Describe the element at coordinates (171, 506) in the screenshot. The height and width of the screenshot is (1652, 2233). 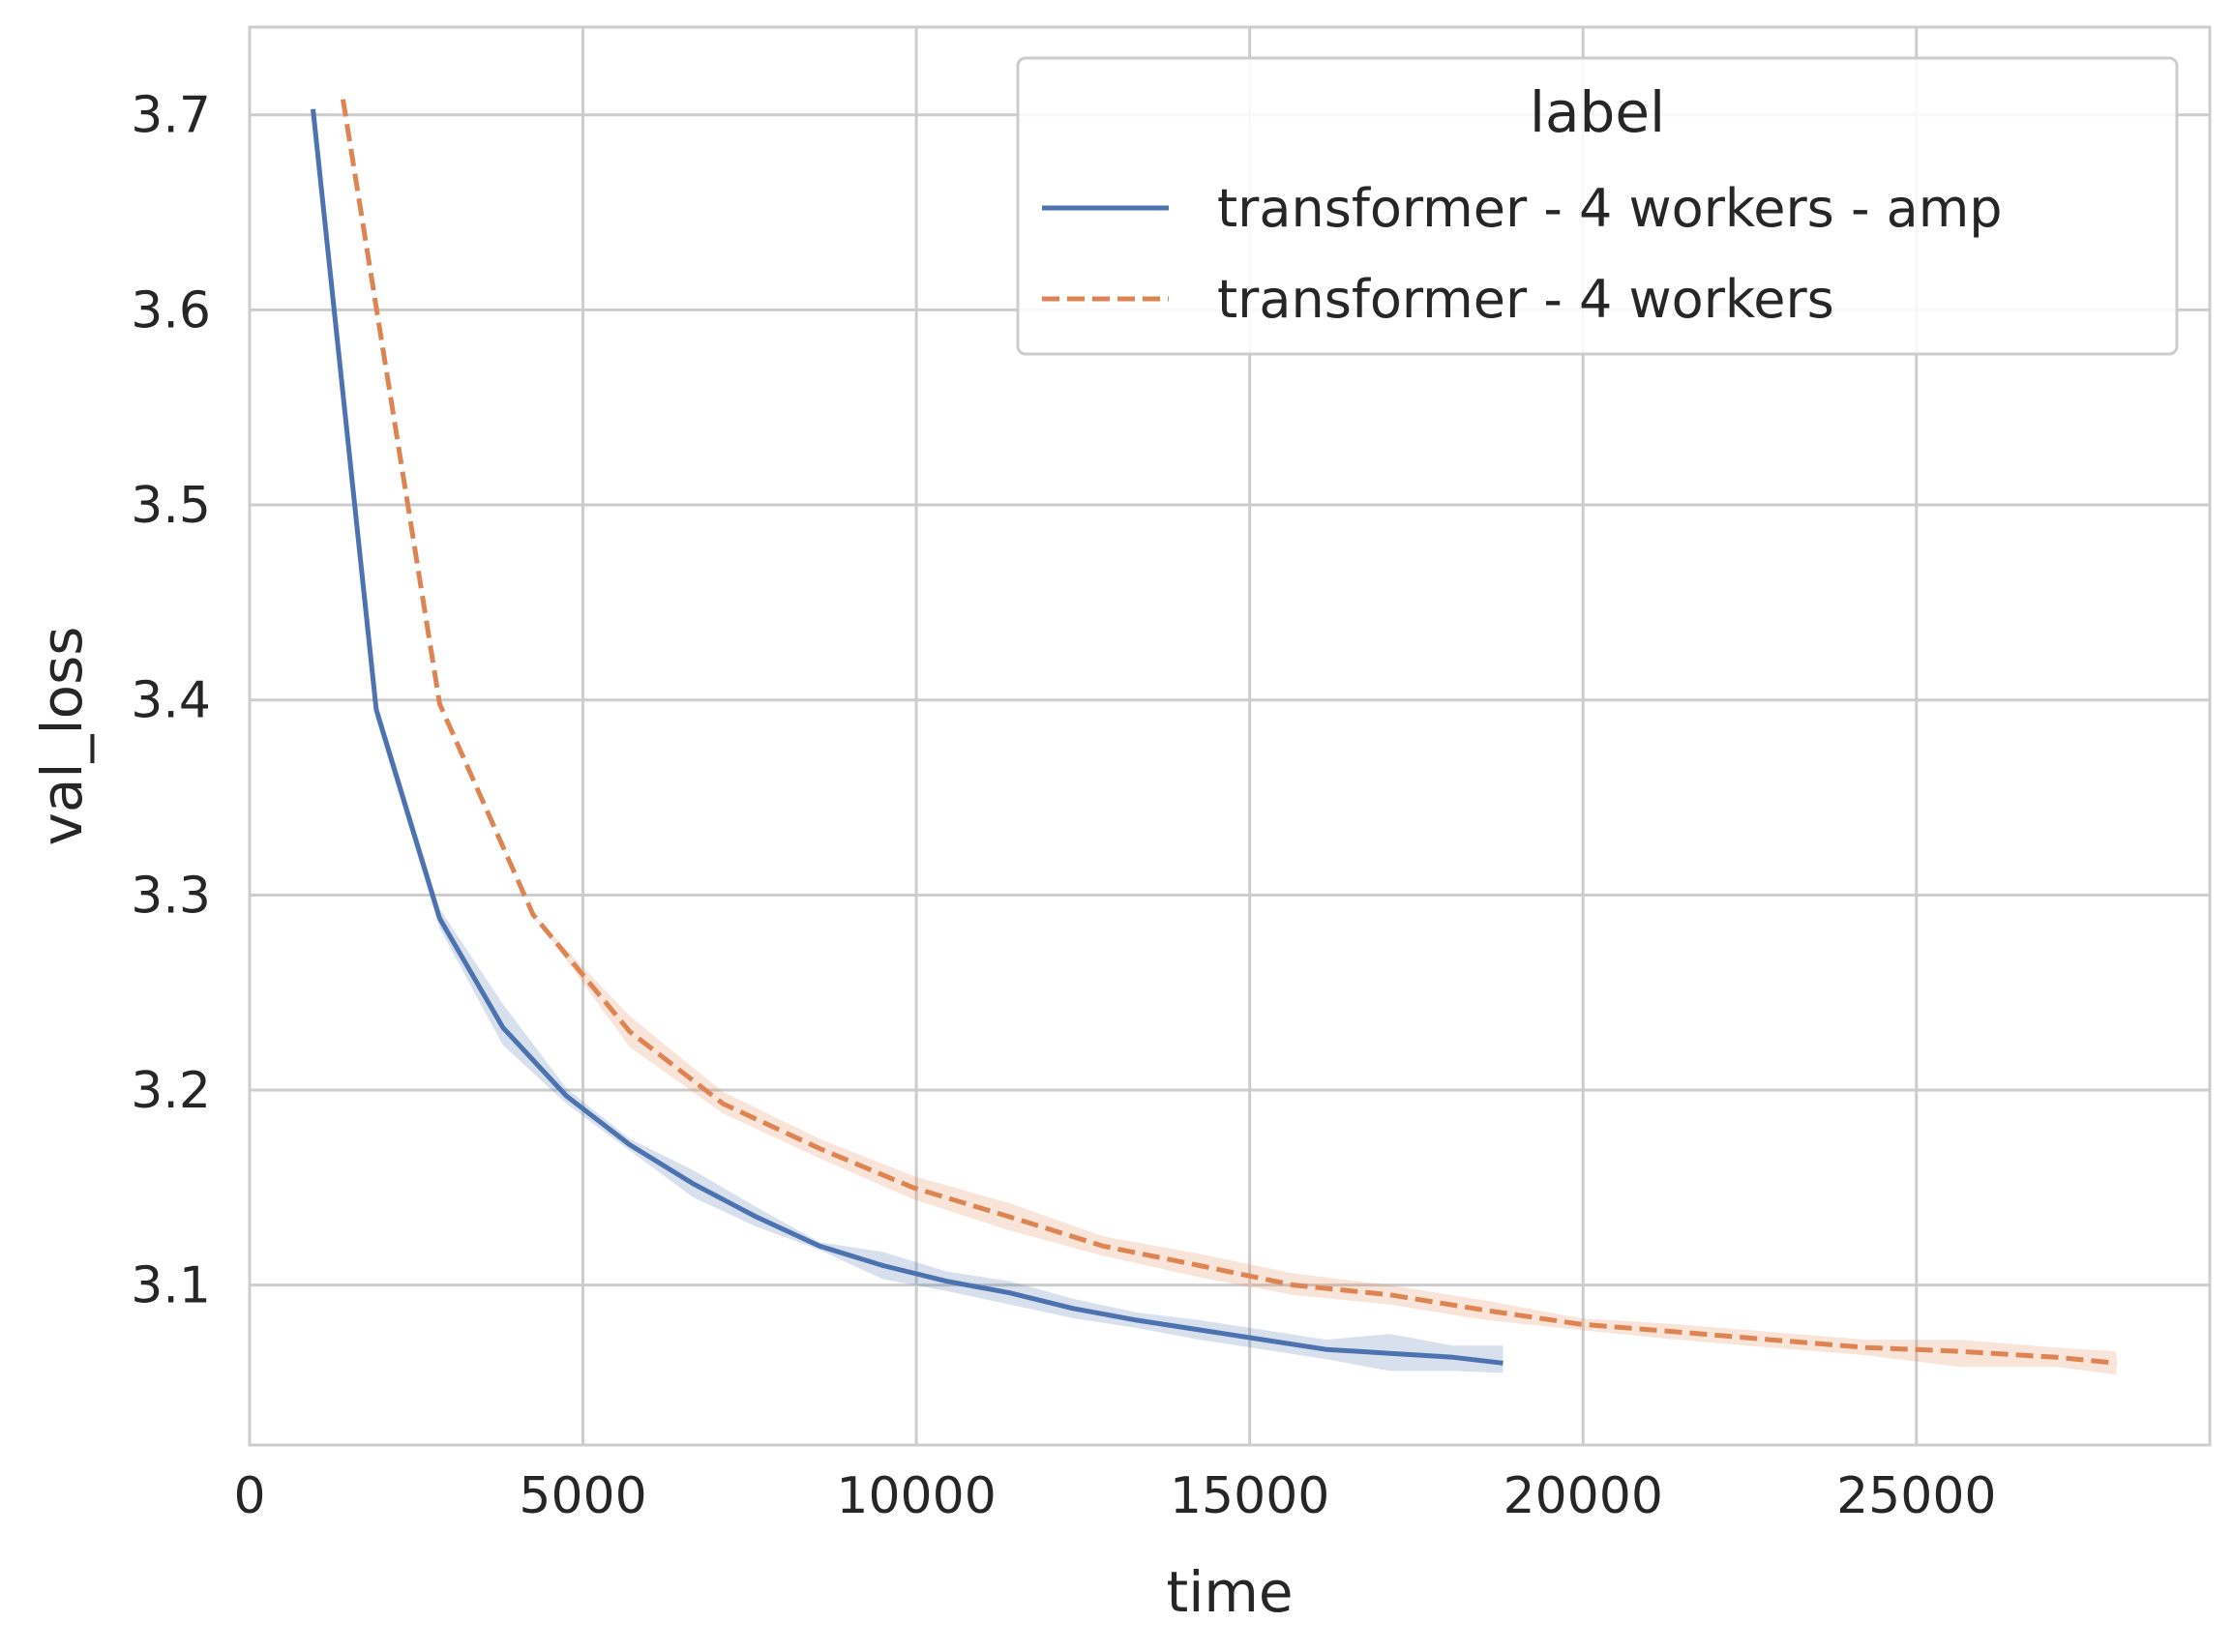
I see `y-tick-label: 3.5` at that location.